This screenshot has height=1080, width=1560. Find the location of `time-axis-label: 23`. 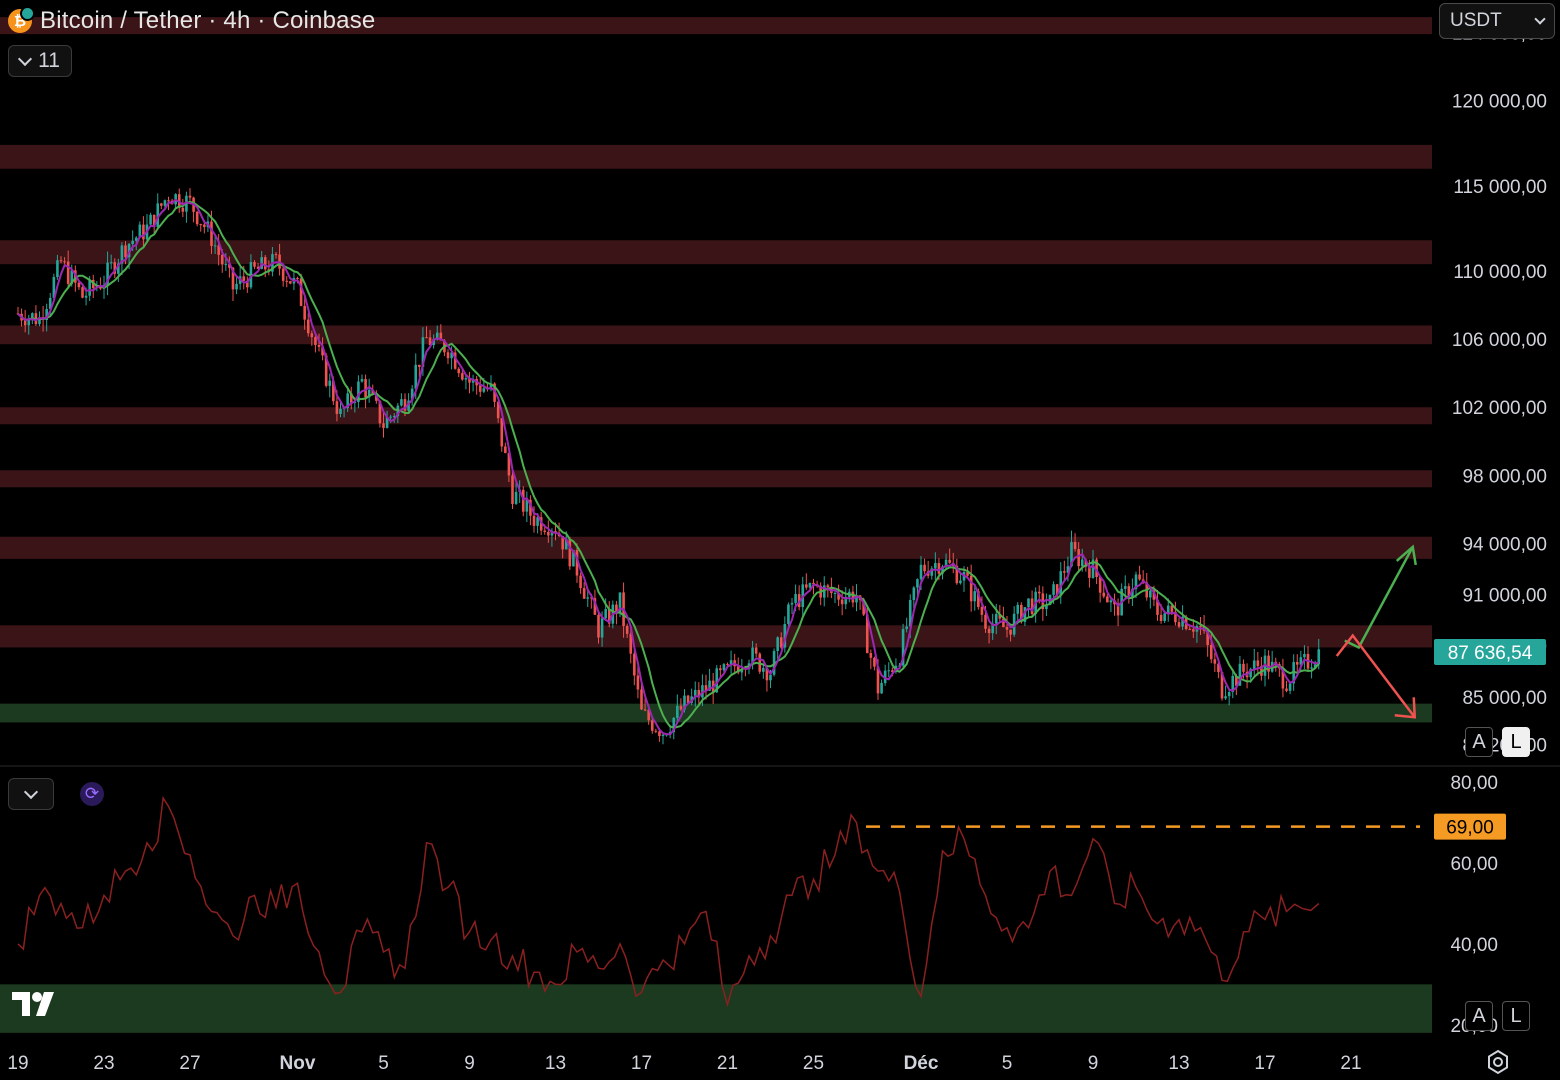

time-axis-label: 23 is located at coordinates (103, 1063).